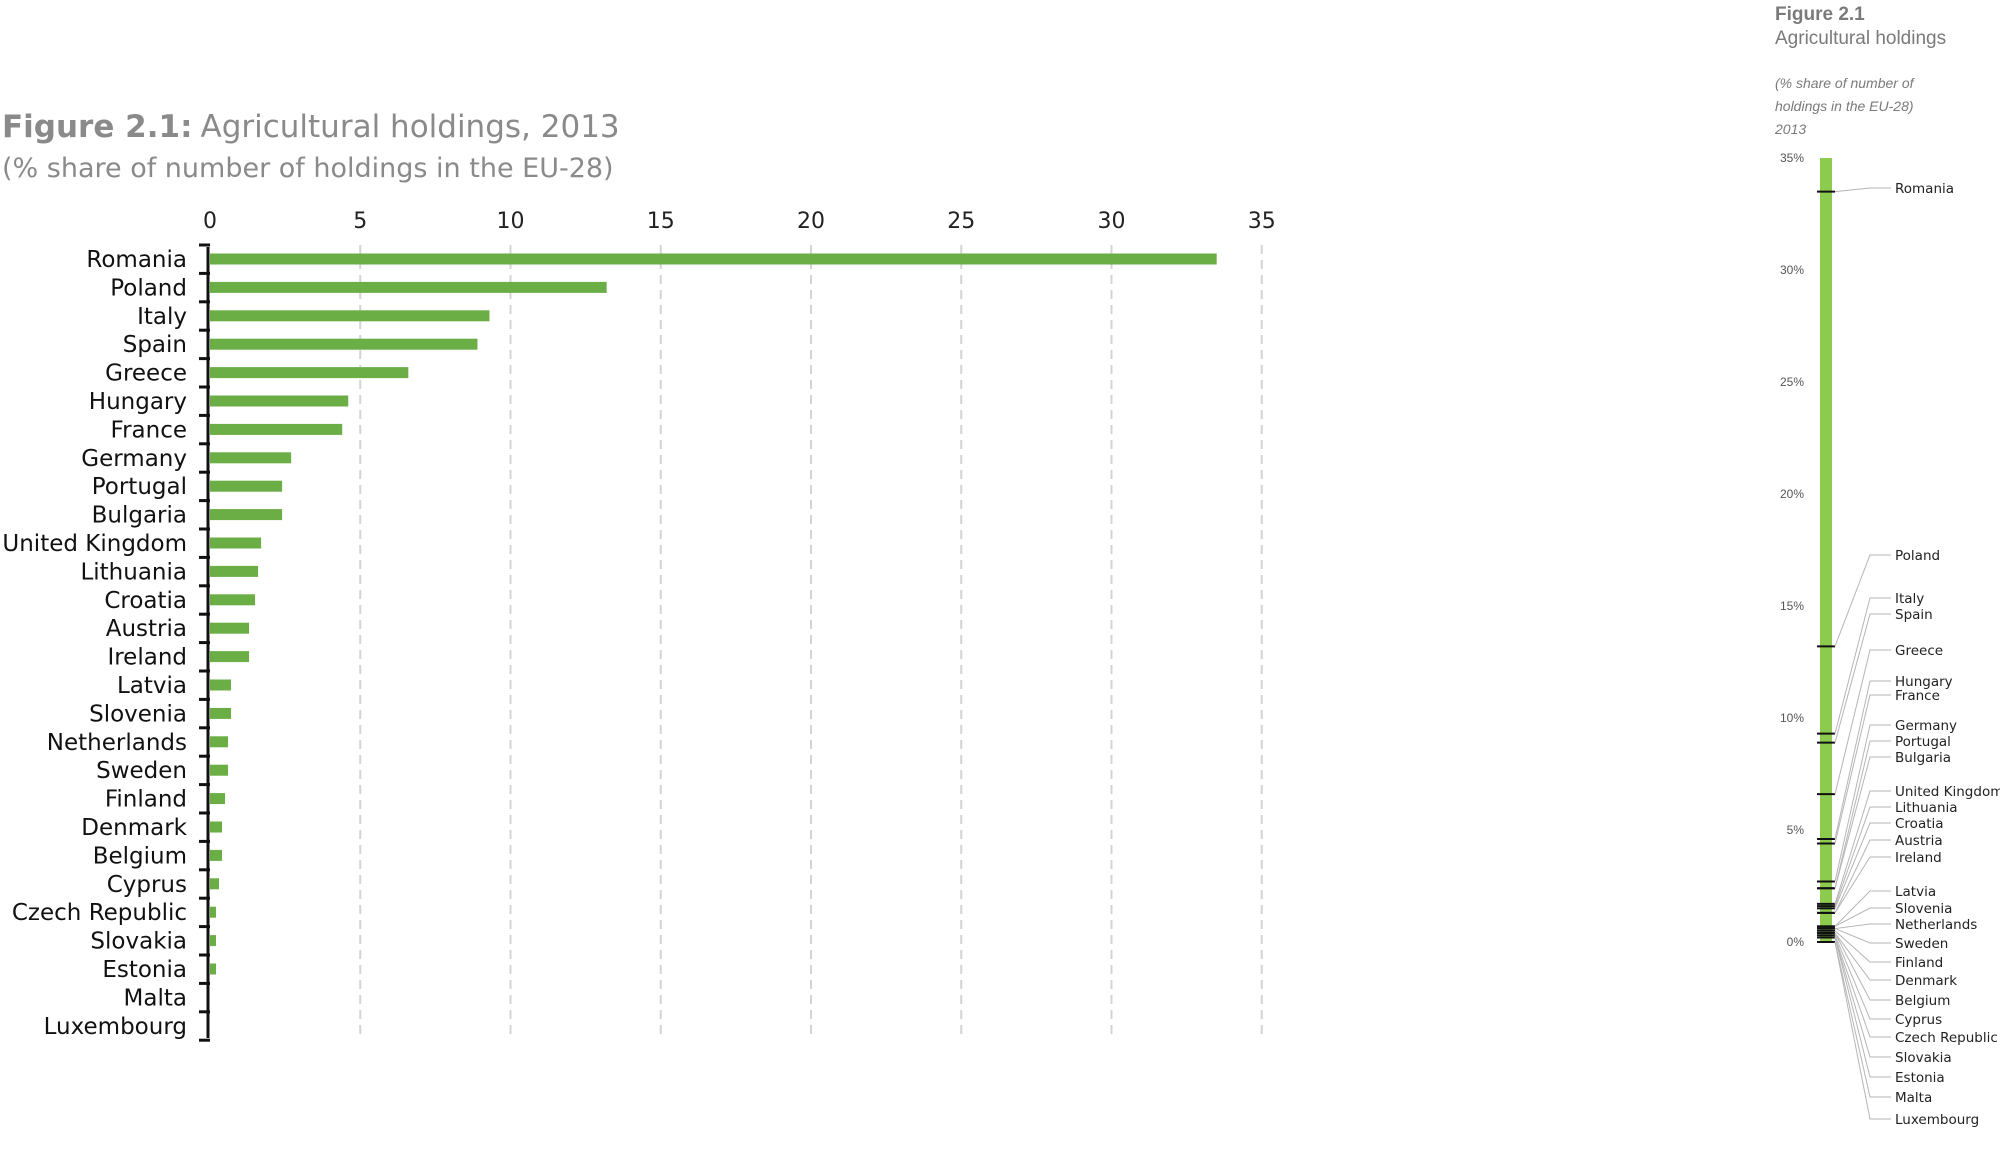 This screenshot has height=1155, width=2000. I want to click on side-y-tick-label: 35%, so click(1792, 158).